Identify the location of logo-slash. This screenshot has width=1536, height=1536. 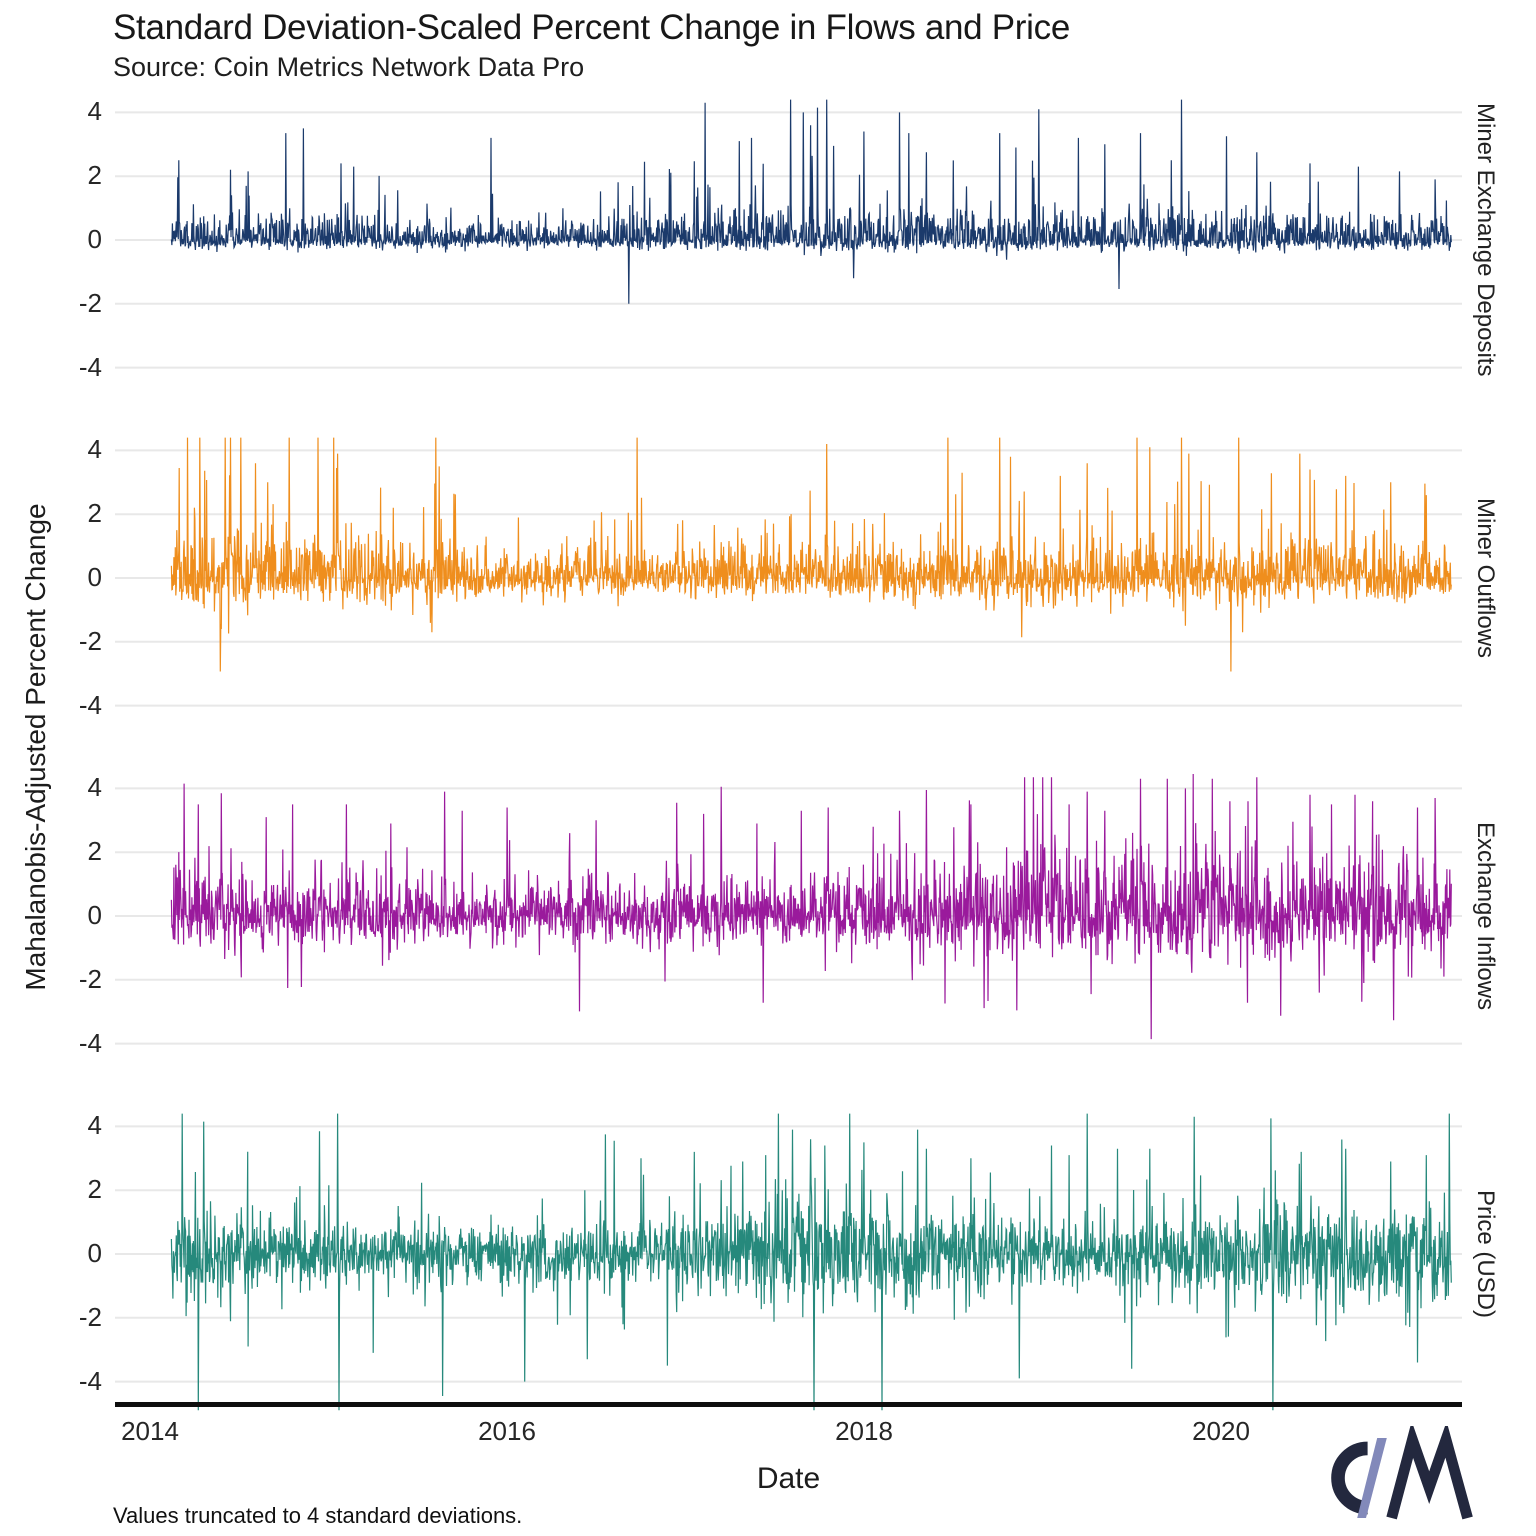
(1372, 1478).